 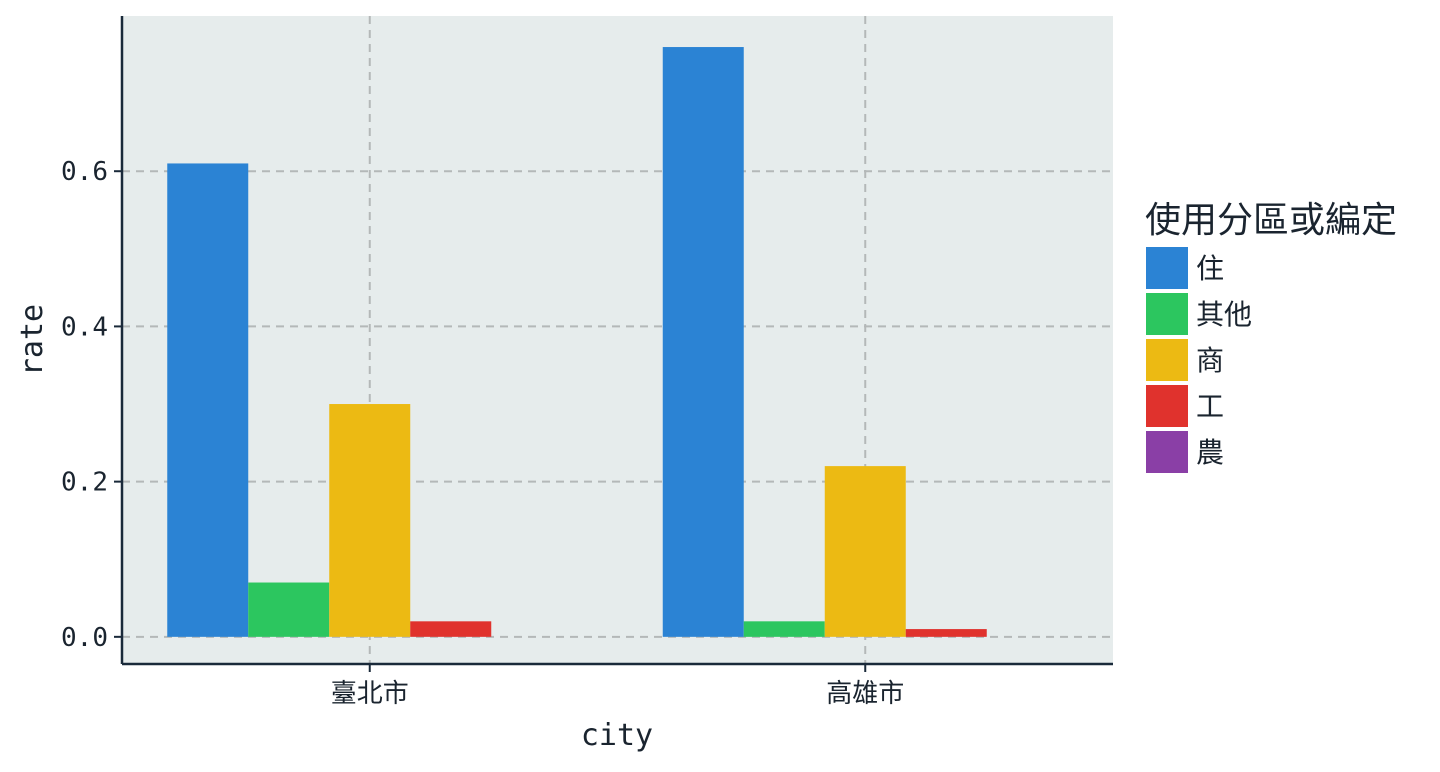 What do you see at coordinates (84, 172) in the screenshot?
I see `y-tick-label: 0.6` at bounding box center [84, 172].